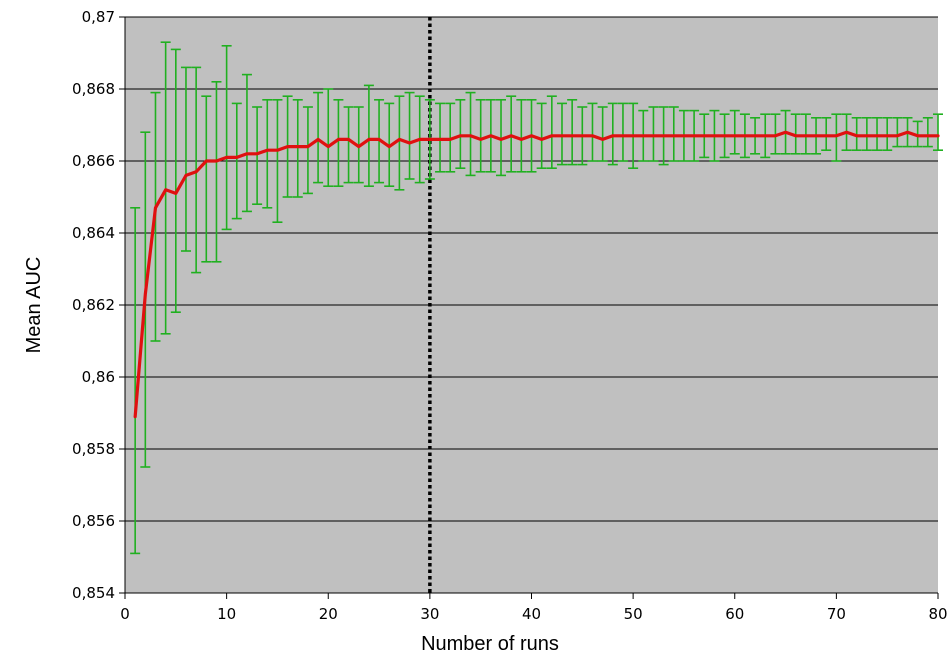 The height and width of the screenshot is (664, 952). What do you see at coordinates (328, 614) in the screenshot?
I see `x-tick-label-2: 20` at bounding box center [328, 614].